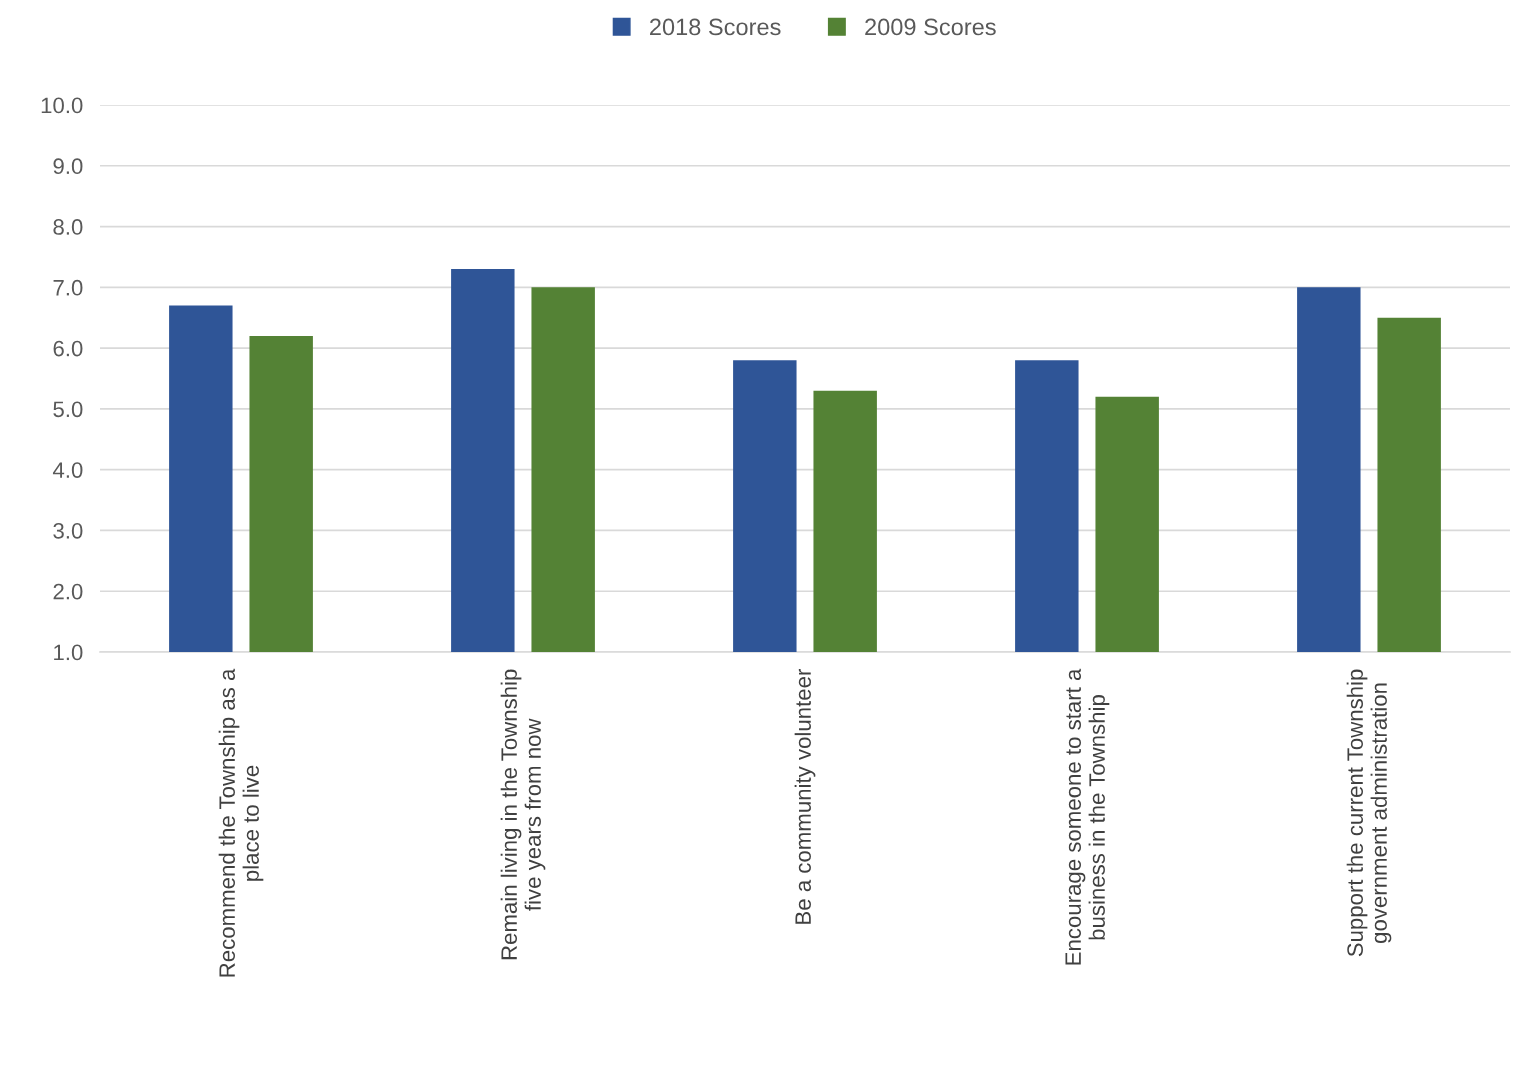 The height and width of the screenshot is (1073, 1518). Describe the element at coordinates (68, 287) in the screenshot. I see `y-tick-label: 7.0` at that location.